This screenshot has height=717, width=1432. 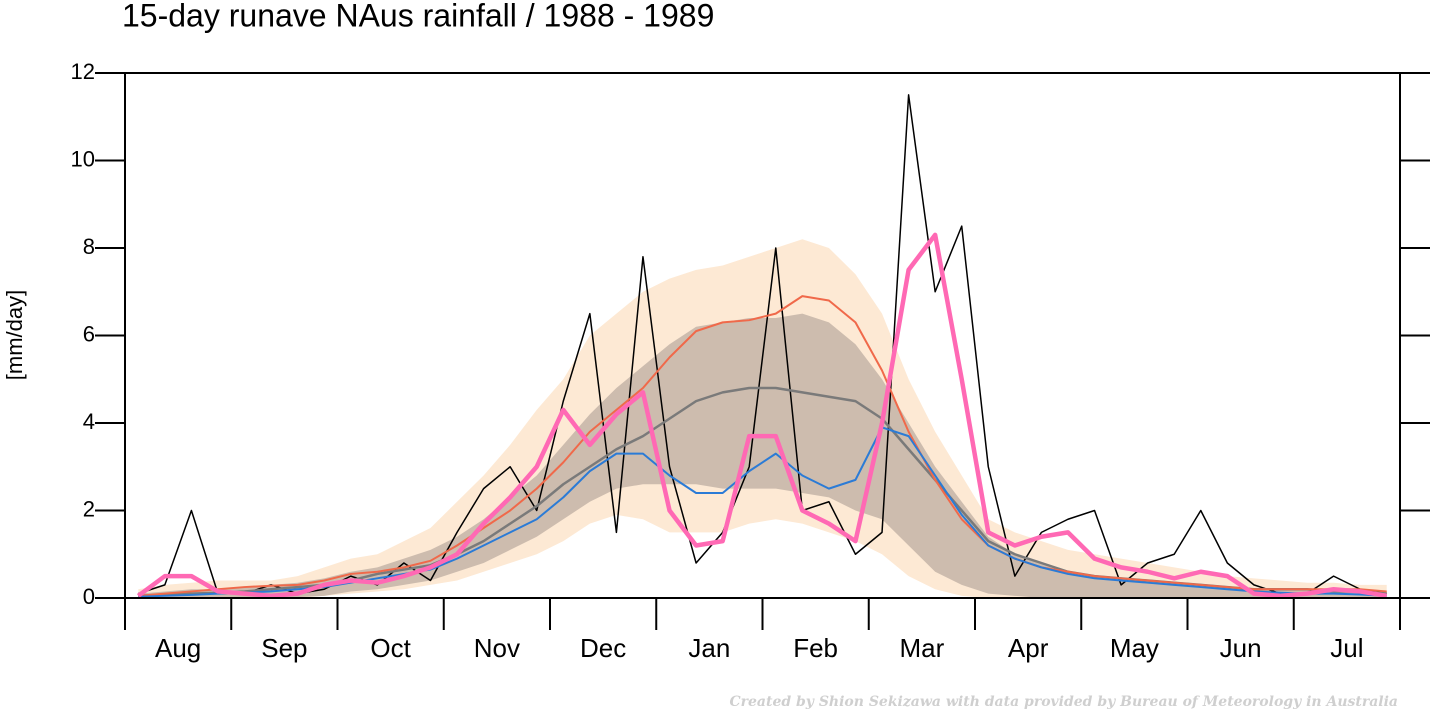 What do you see at coordinates (83, 158) in the screenshot?
I see `y-tick-label: 10` at bounding box center [83, 158].